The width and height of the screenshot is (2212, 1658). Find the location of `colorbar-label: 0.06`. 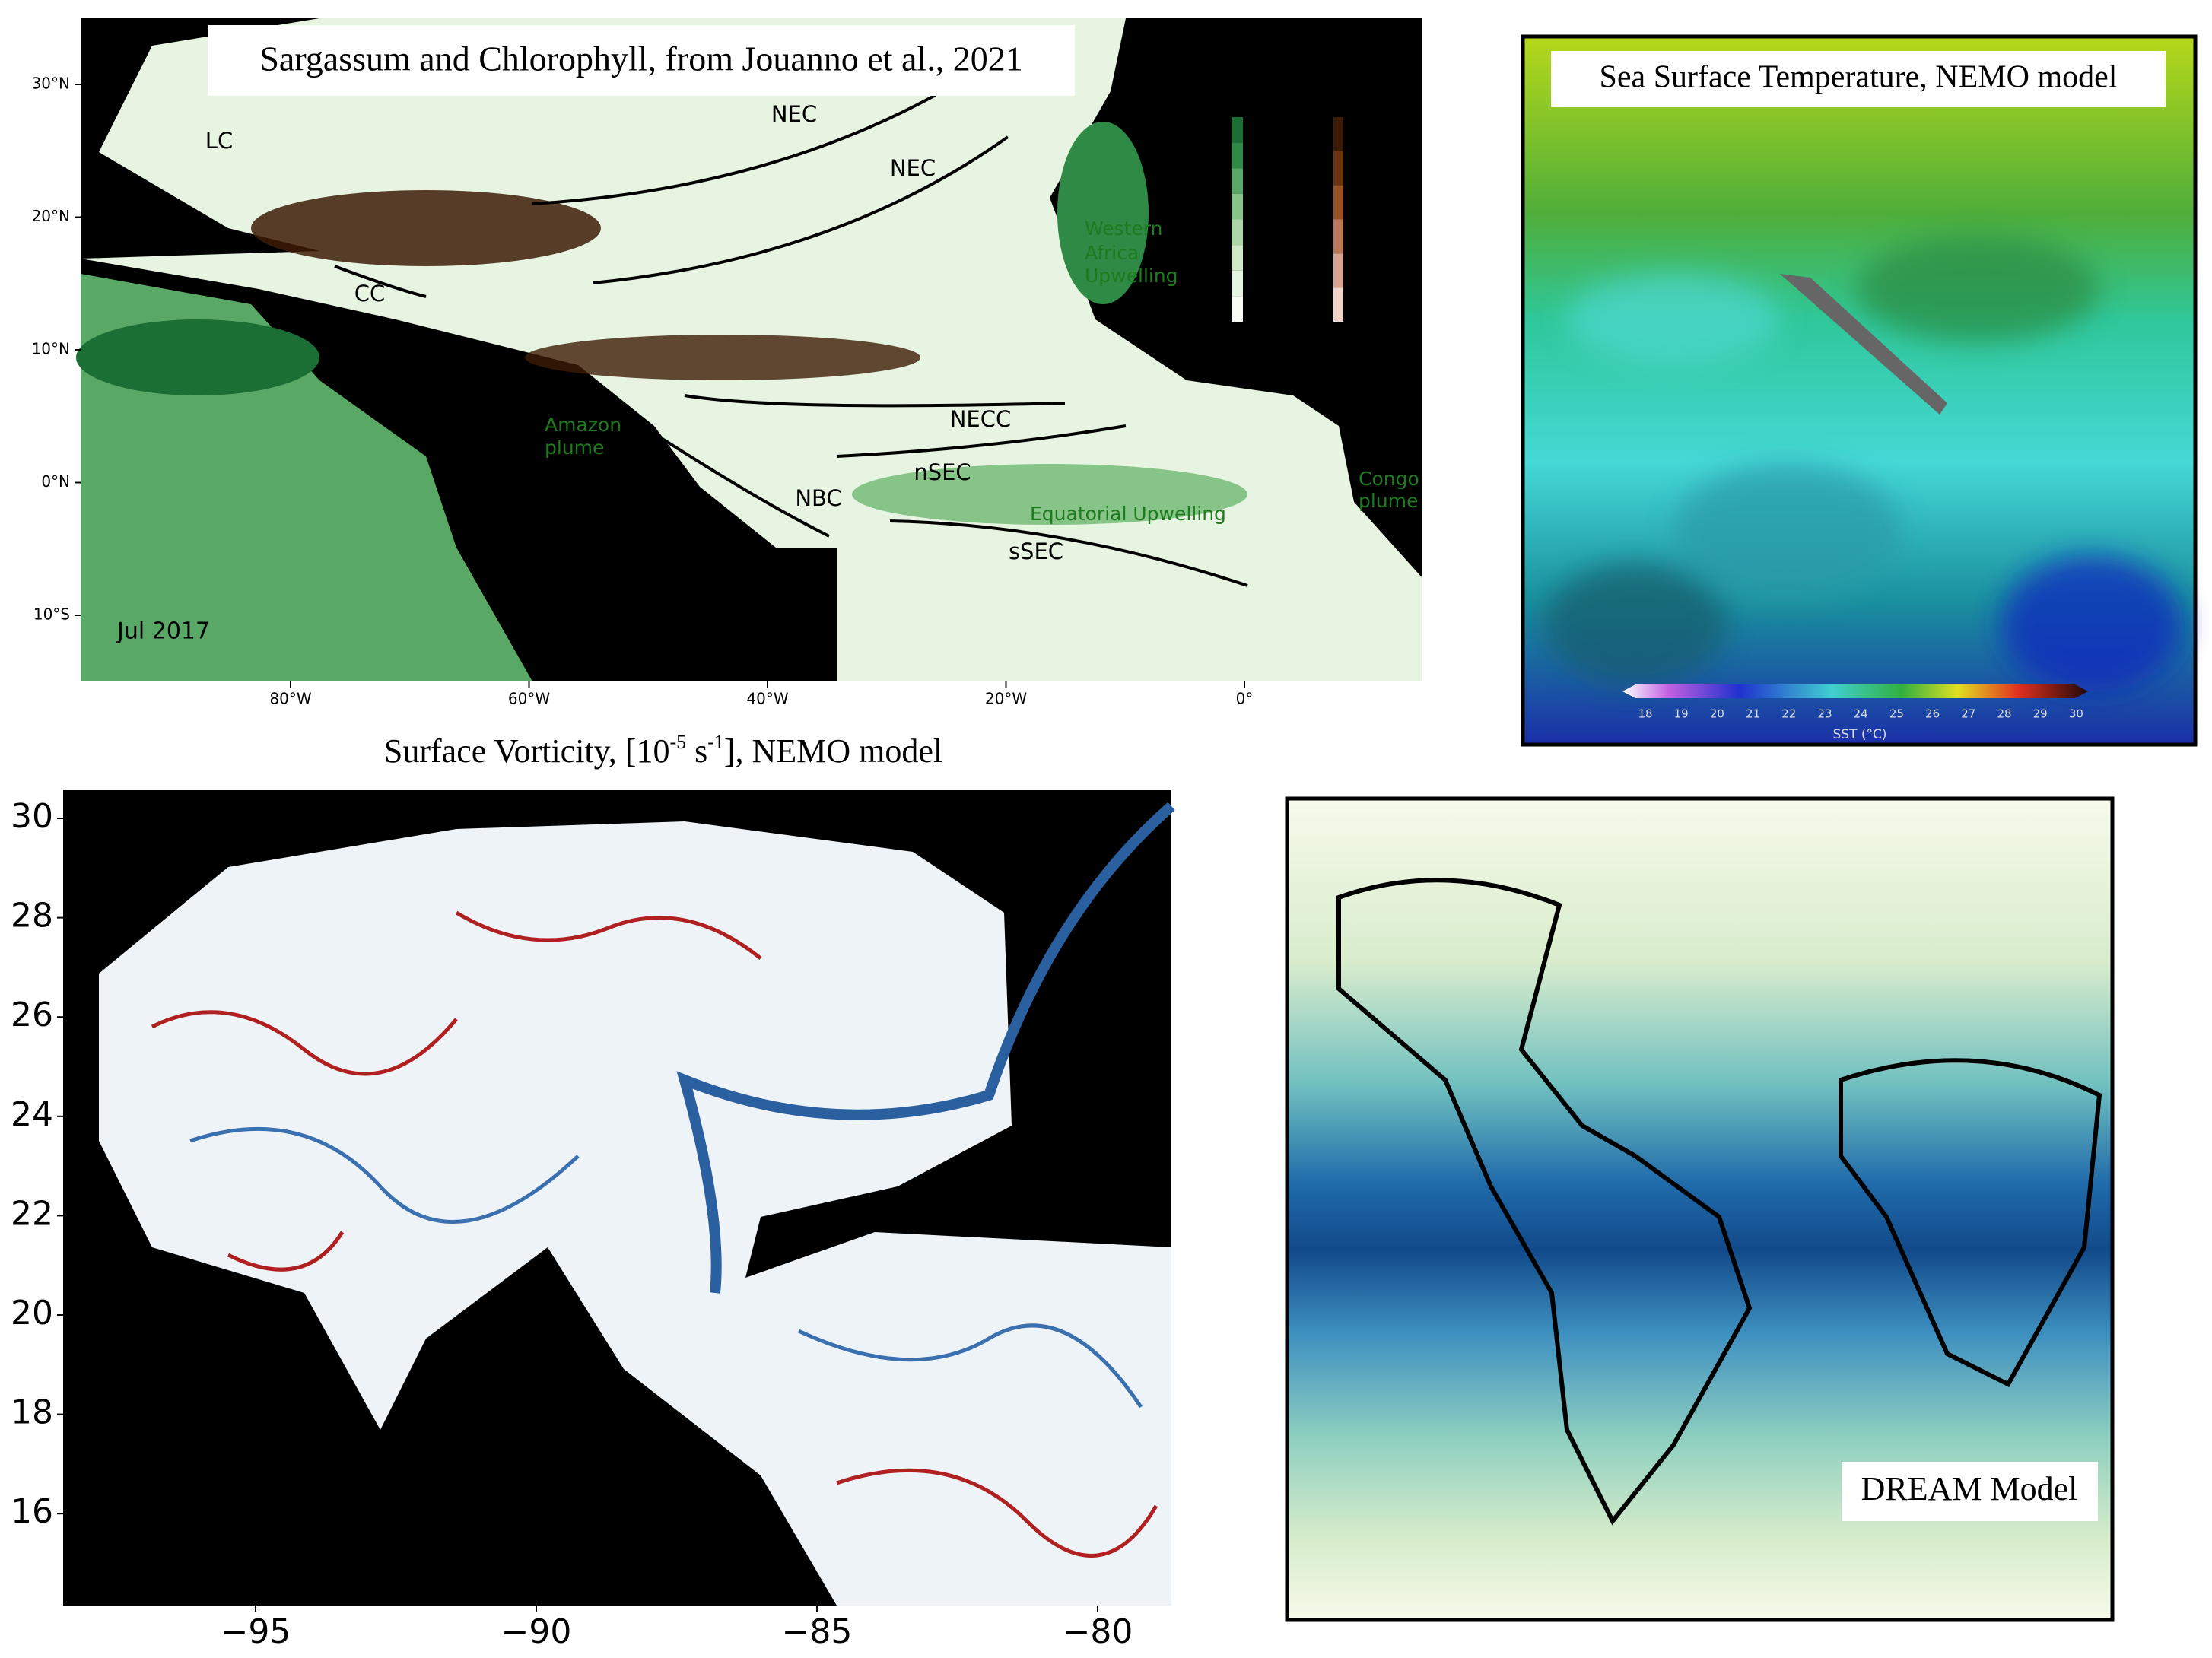

colorbar-label: 0.06 is located at coordinates (1273, 261).